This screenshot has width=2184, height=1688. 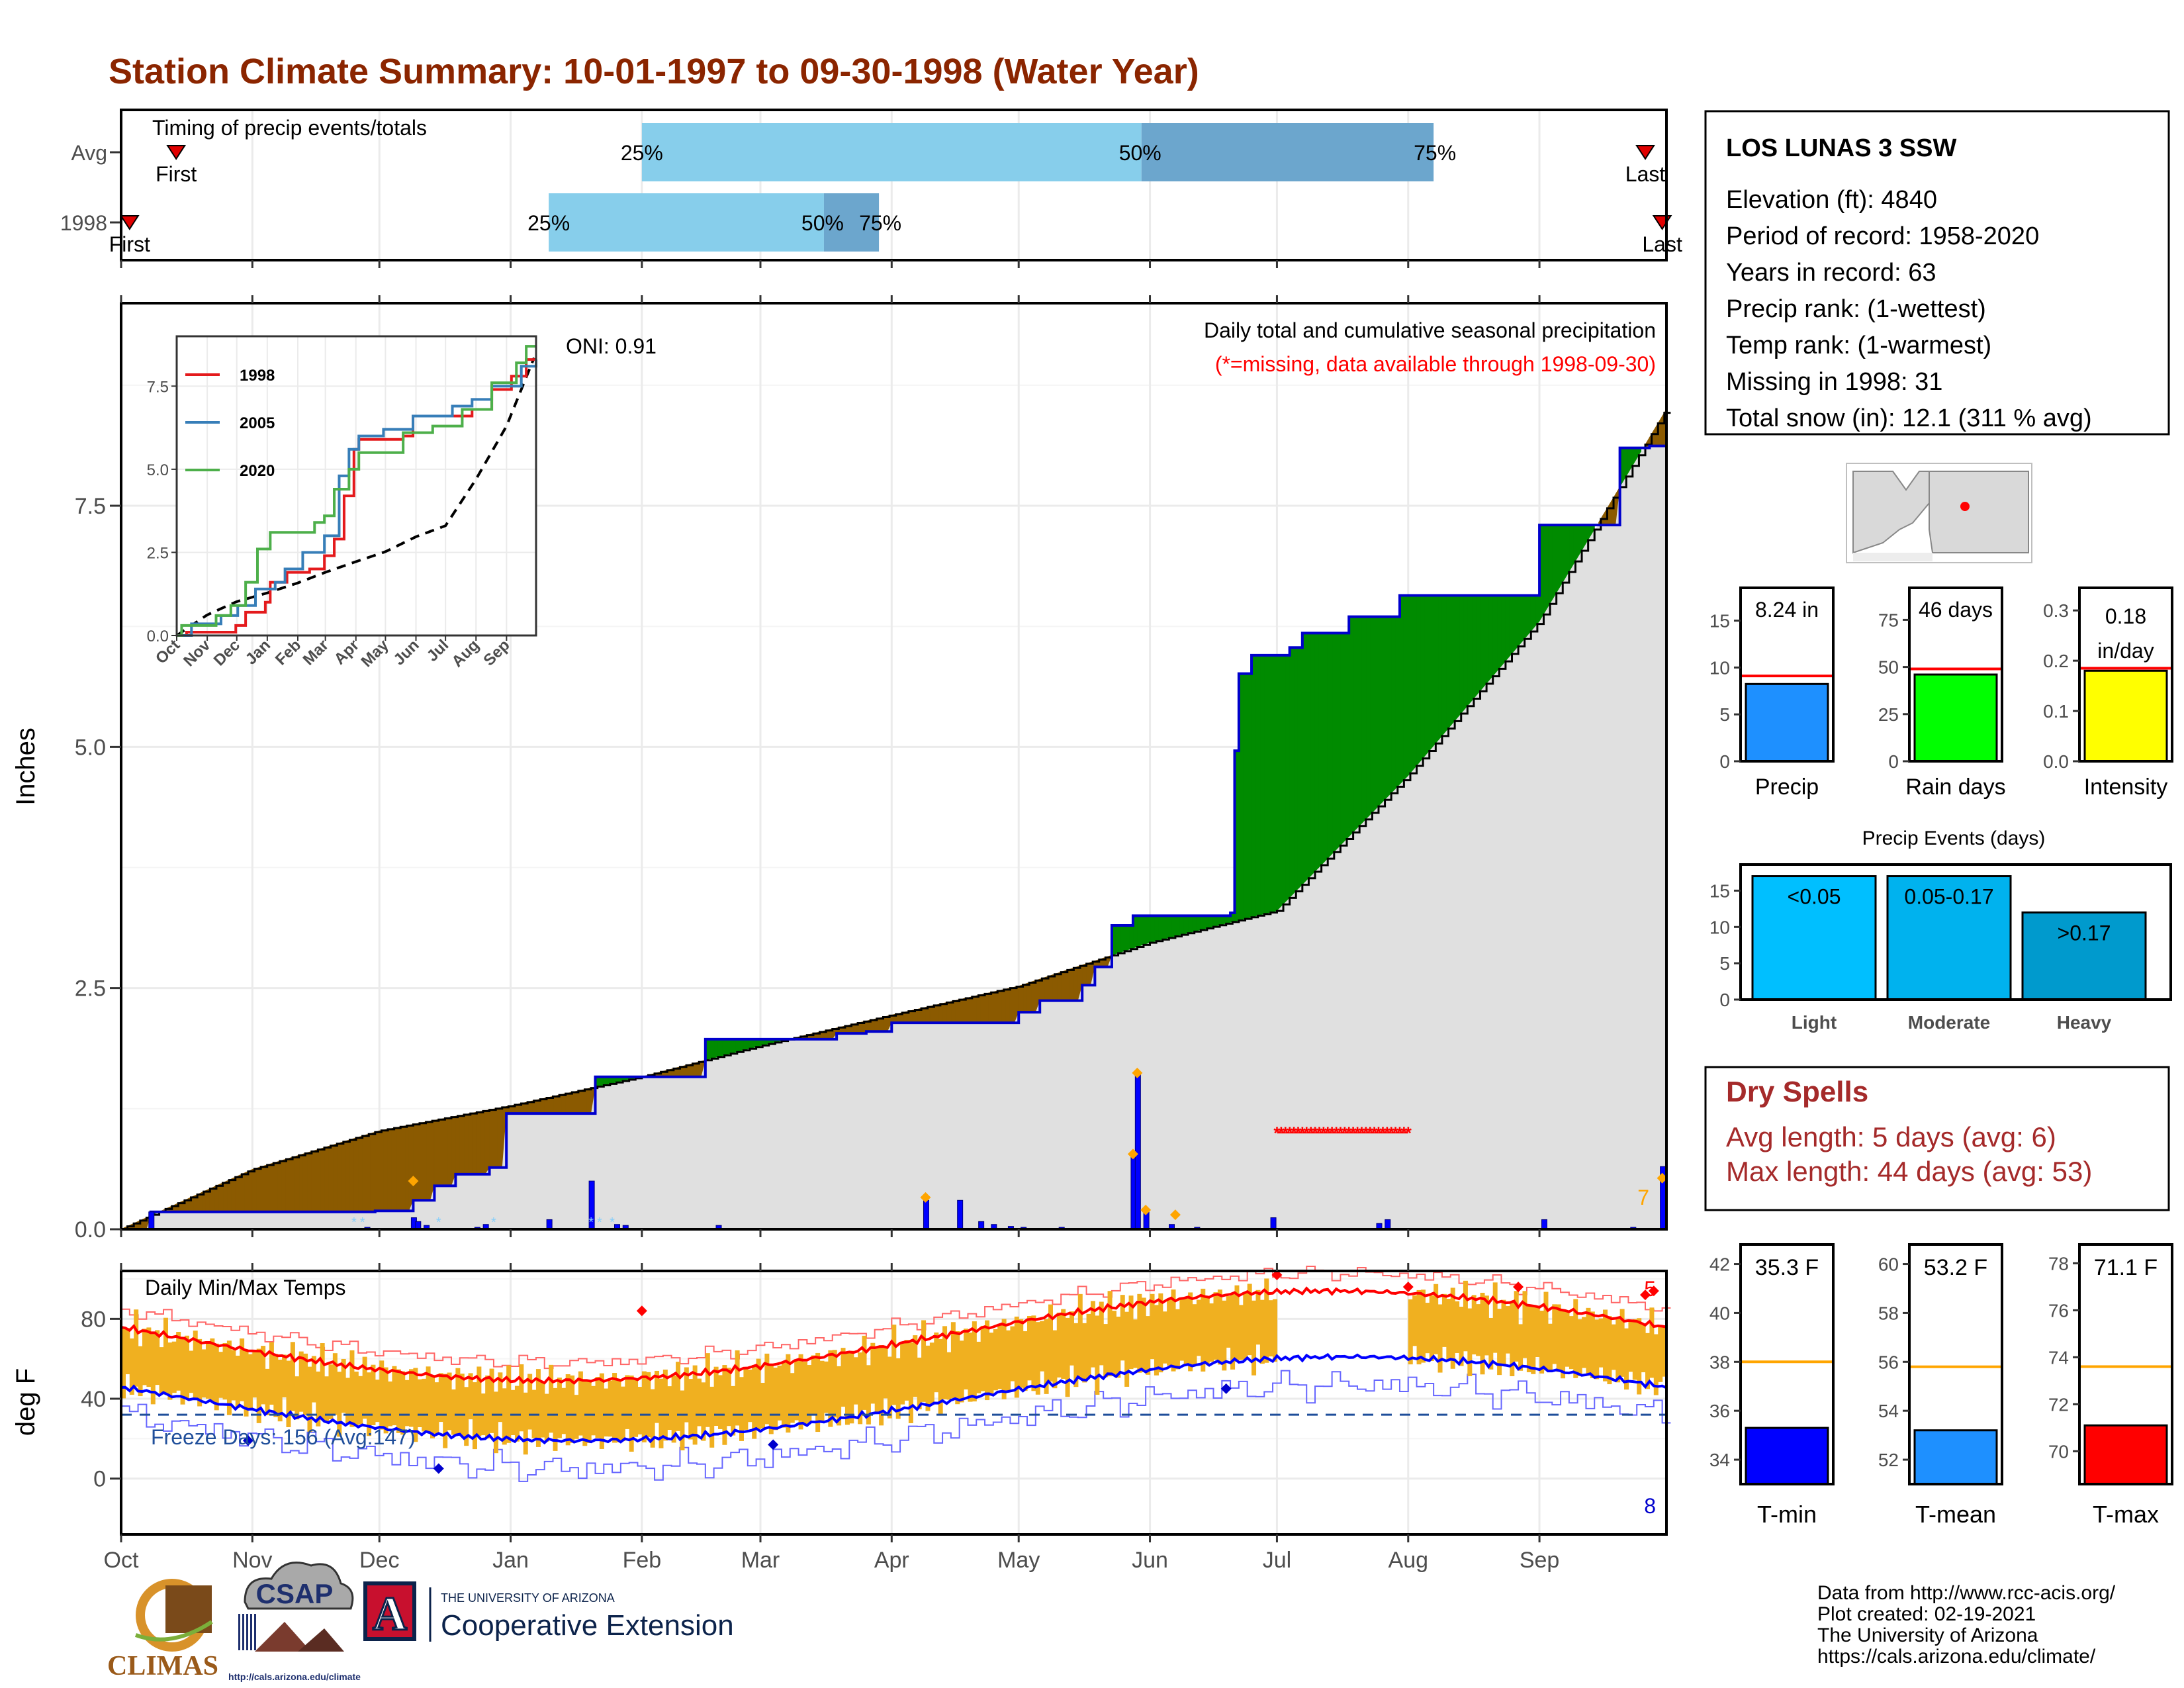 What do you see at coordinates (1797, 1092) in the screenshot?
I see `dry-spells-title: Dry Spells` at bounding box center [1797, 1092].